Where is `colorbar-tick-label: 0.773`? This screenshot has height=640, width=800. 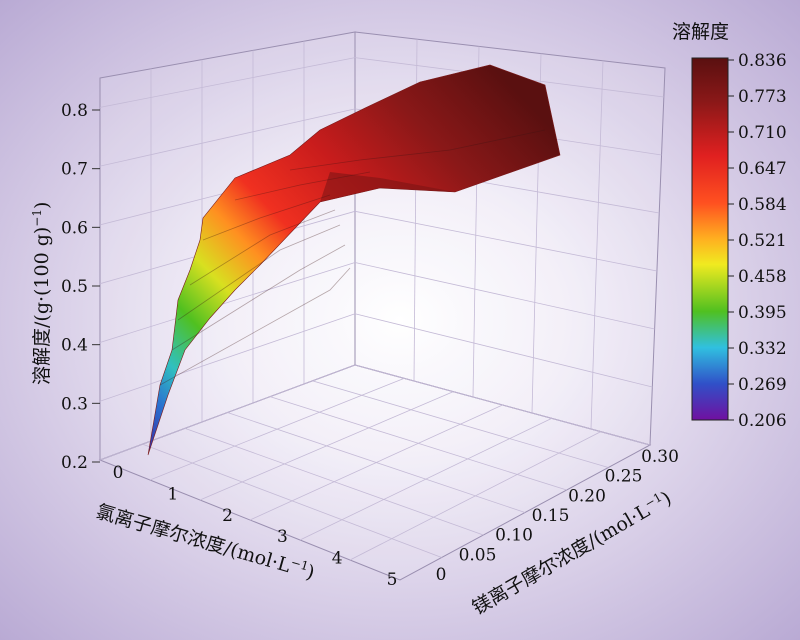 colorbar-tick-label: 0.773 is located at coordinates (762, 97).